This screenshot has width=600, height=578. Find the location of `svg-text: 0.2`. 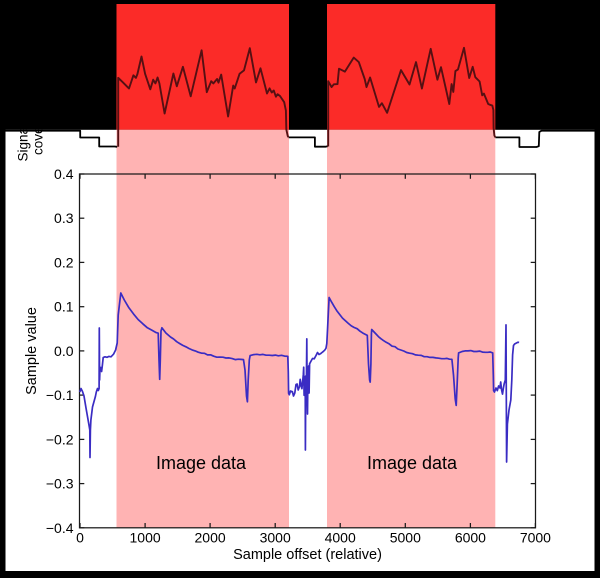

svg-text: 0.2 is located at coordinates (64, 262).